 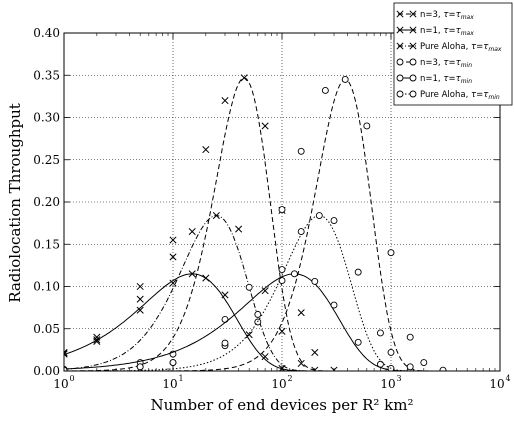 I want to click on legend-label: n=1, τ=τmax, so click(x=447, y=31).